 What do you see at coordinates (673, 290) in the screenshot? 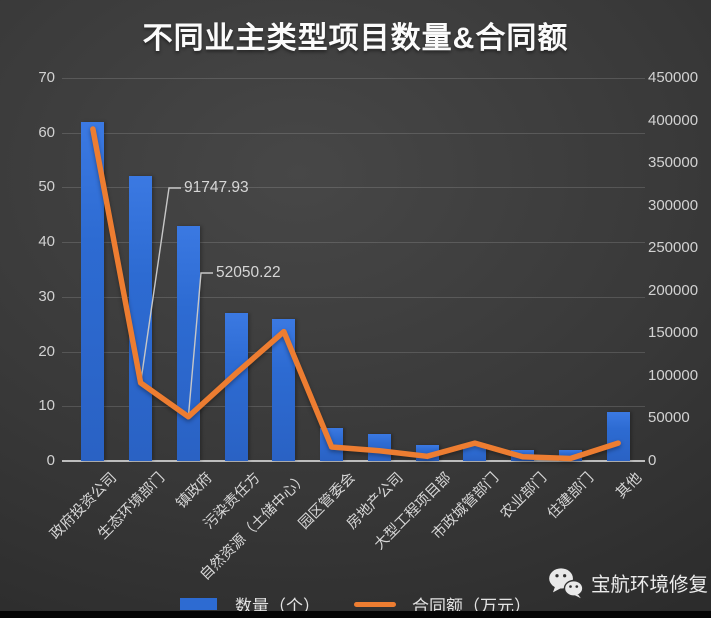
I see `y-axis-label-right: 200000` at bounding box center [673, 290].